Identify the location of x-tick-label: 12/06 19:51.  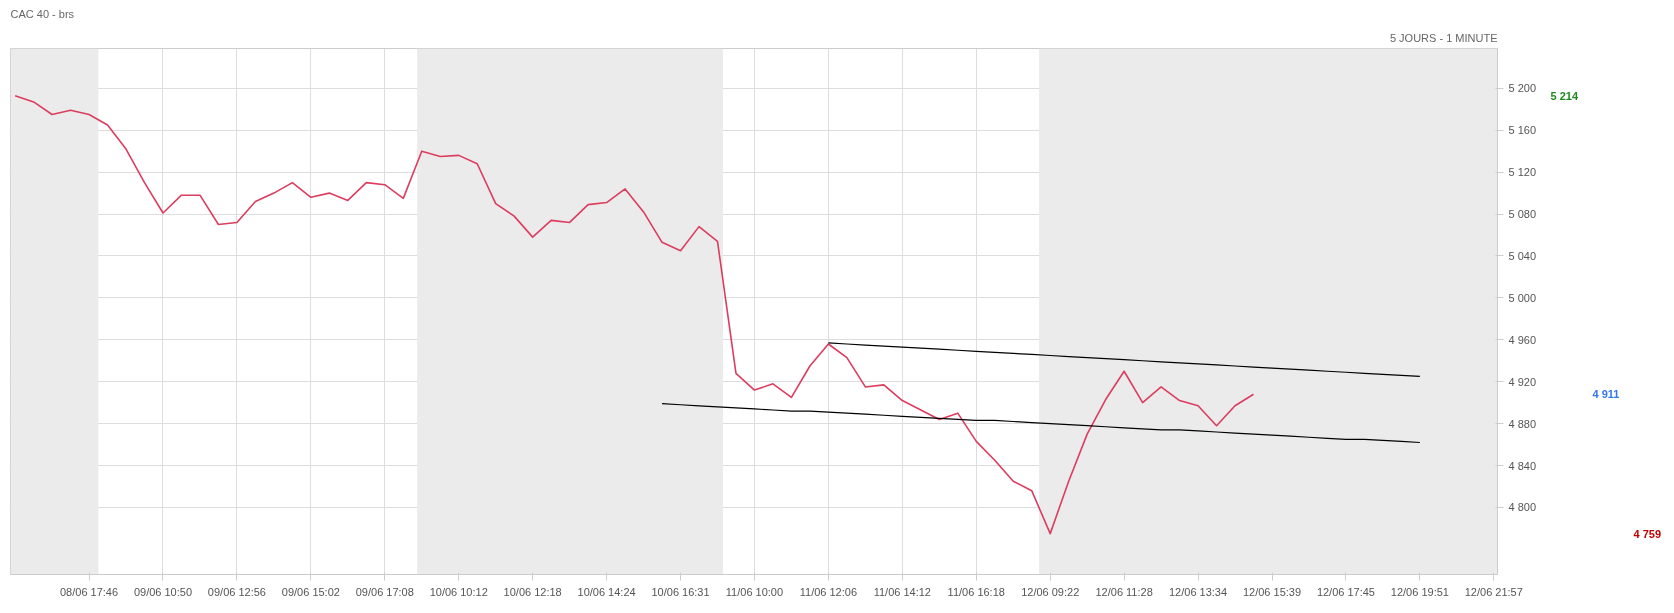
(1419, 591).